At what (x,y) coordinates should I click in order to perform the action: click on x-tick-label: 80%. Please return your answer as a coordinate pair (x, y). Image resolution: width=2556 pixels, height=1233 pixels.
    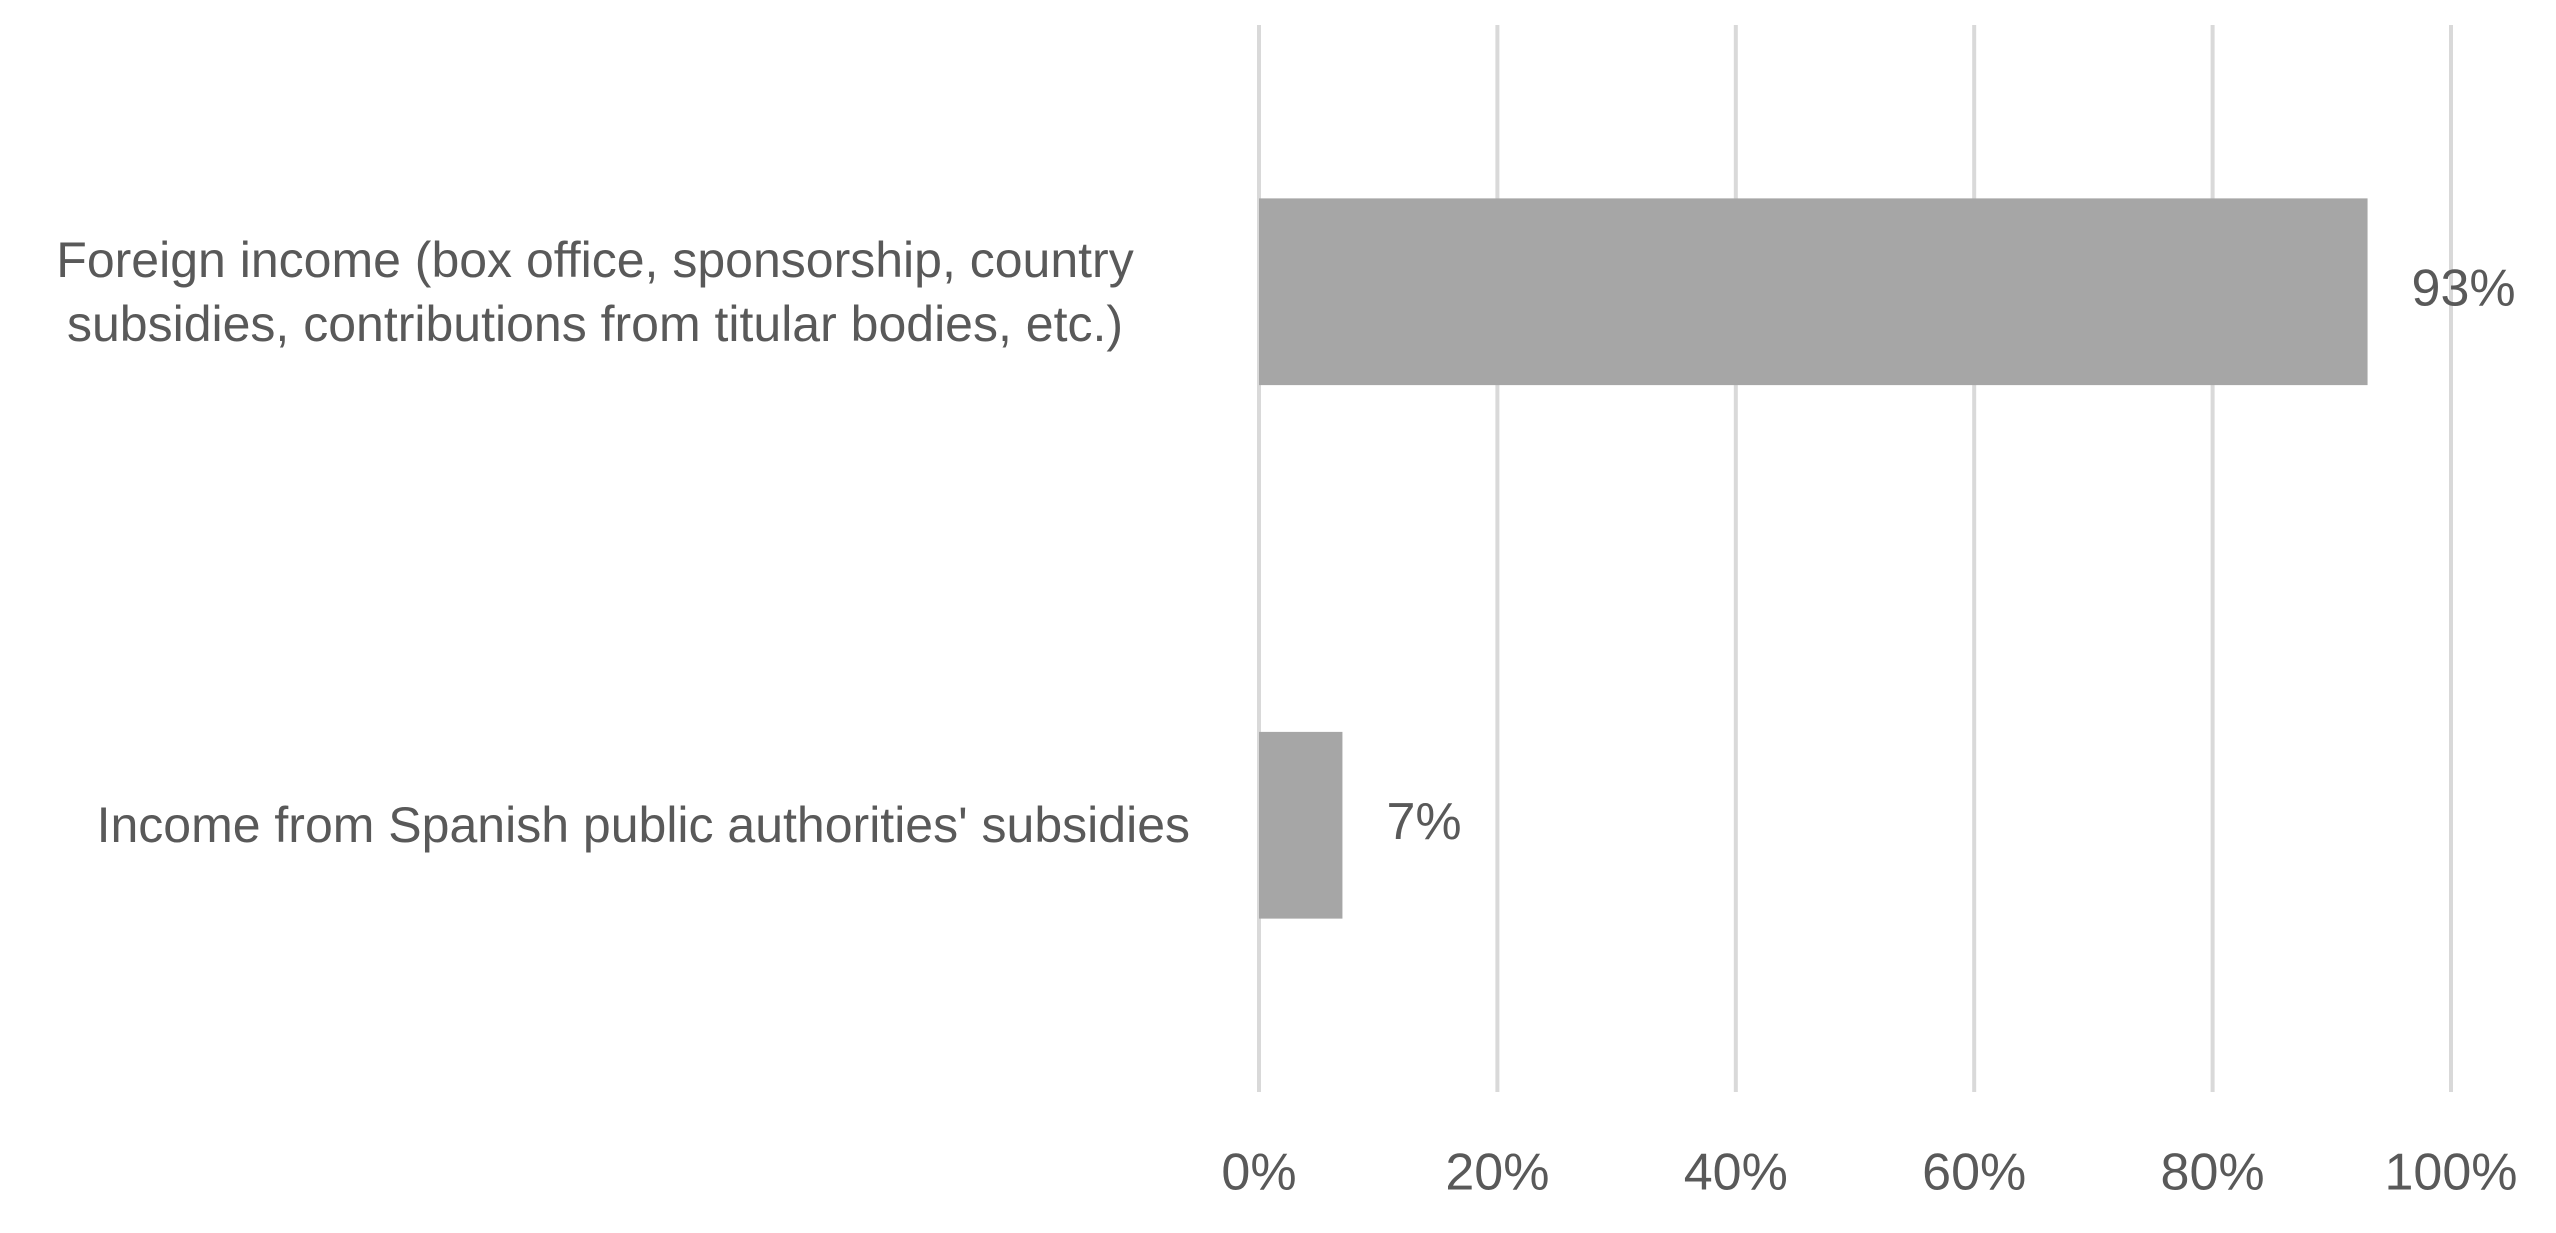
    Looking at the image, I should click on (2213, 1173).